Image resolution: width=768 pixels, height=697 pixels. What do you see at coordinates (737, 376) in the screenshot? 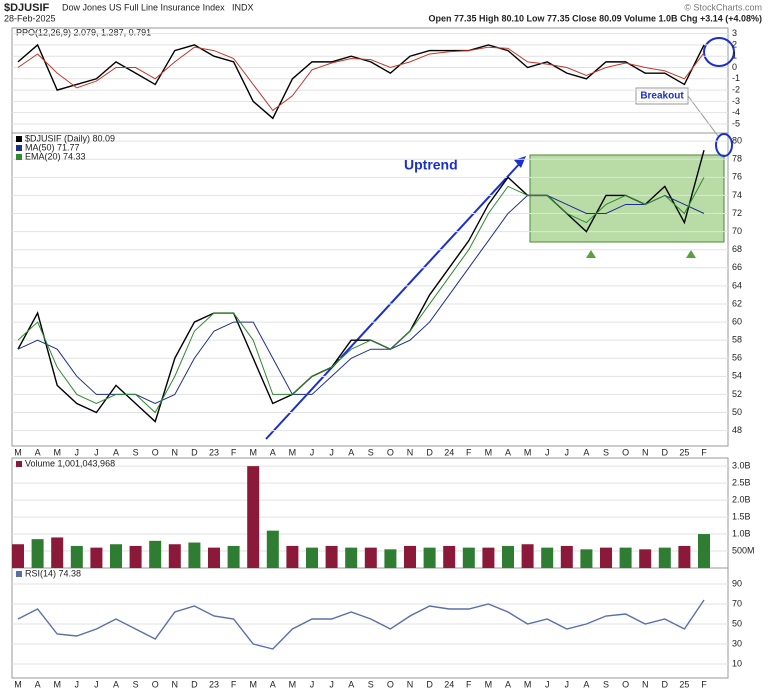
I see `y-tick-label: 54` at bounding box center [737, 376].